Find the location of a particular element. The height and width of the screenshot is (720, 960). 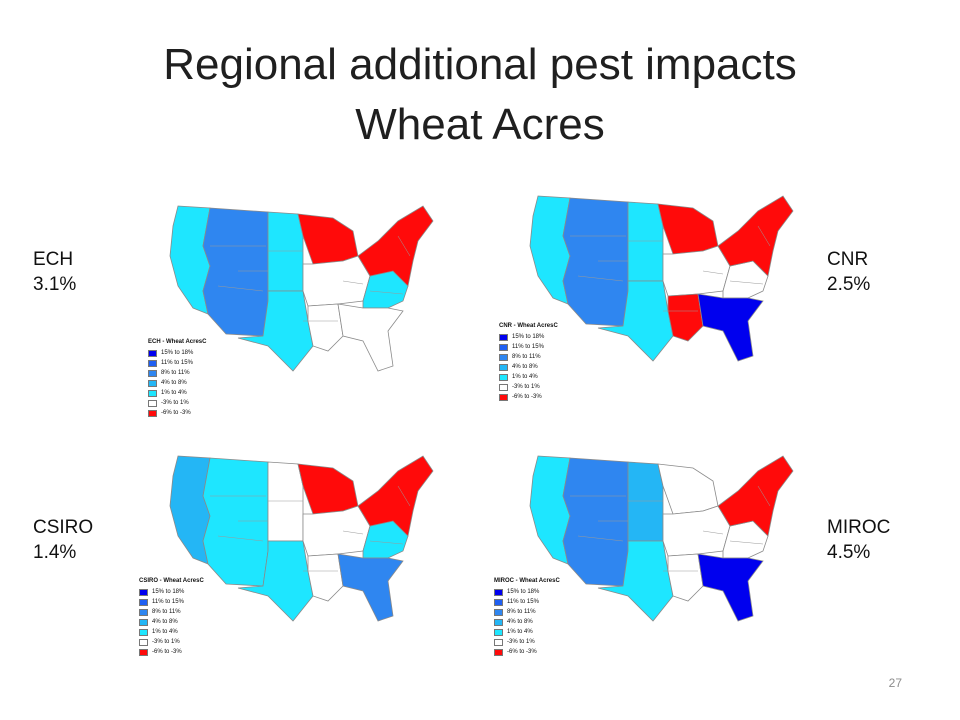

model-label-ech: ECH 3.1% is located at coordinates (54, 272).